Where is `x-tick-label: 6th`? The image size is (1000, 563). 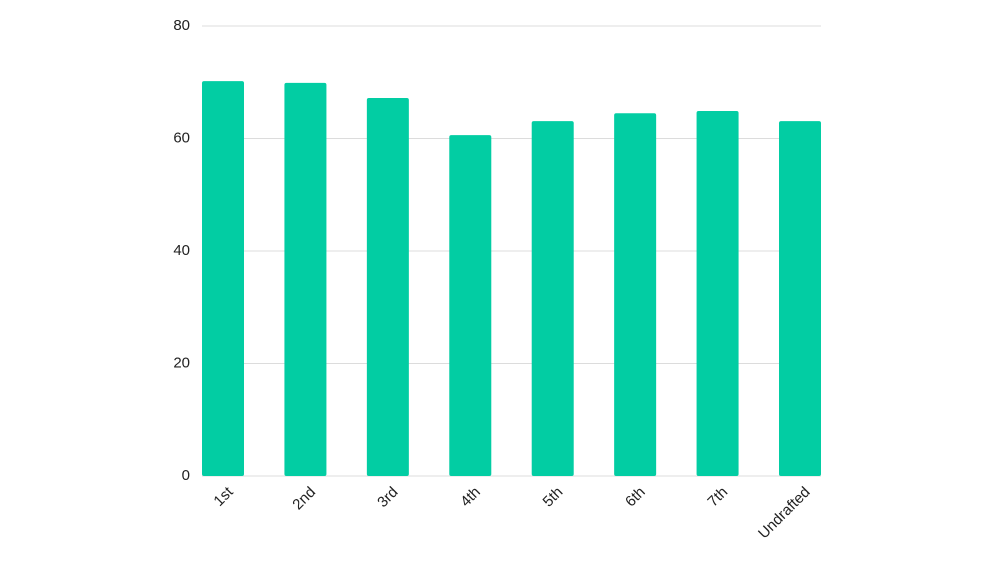
x-tick-label: 6th is located at coordinates (635, 497).